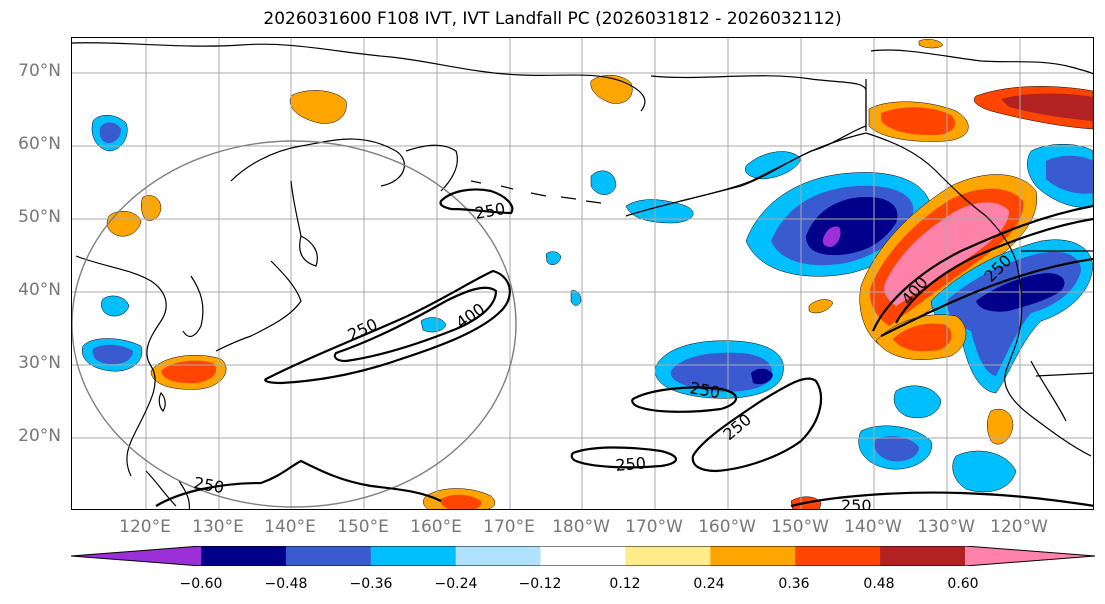 This screenshot has height=604, width=1105. I want to click on anomaly-region-china-negative-core, so click(112, 354).